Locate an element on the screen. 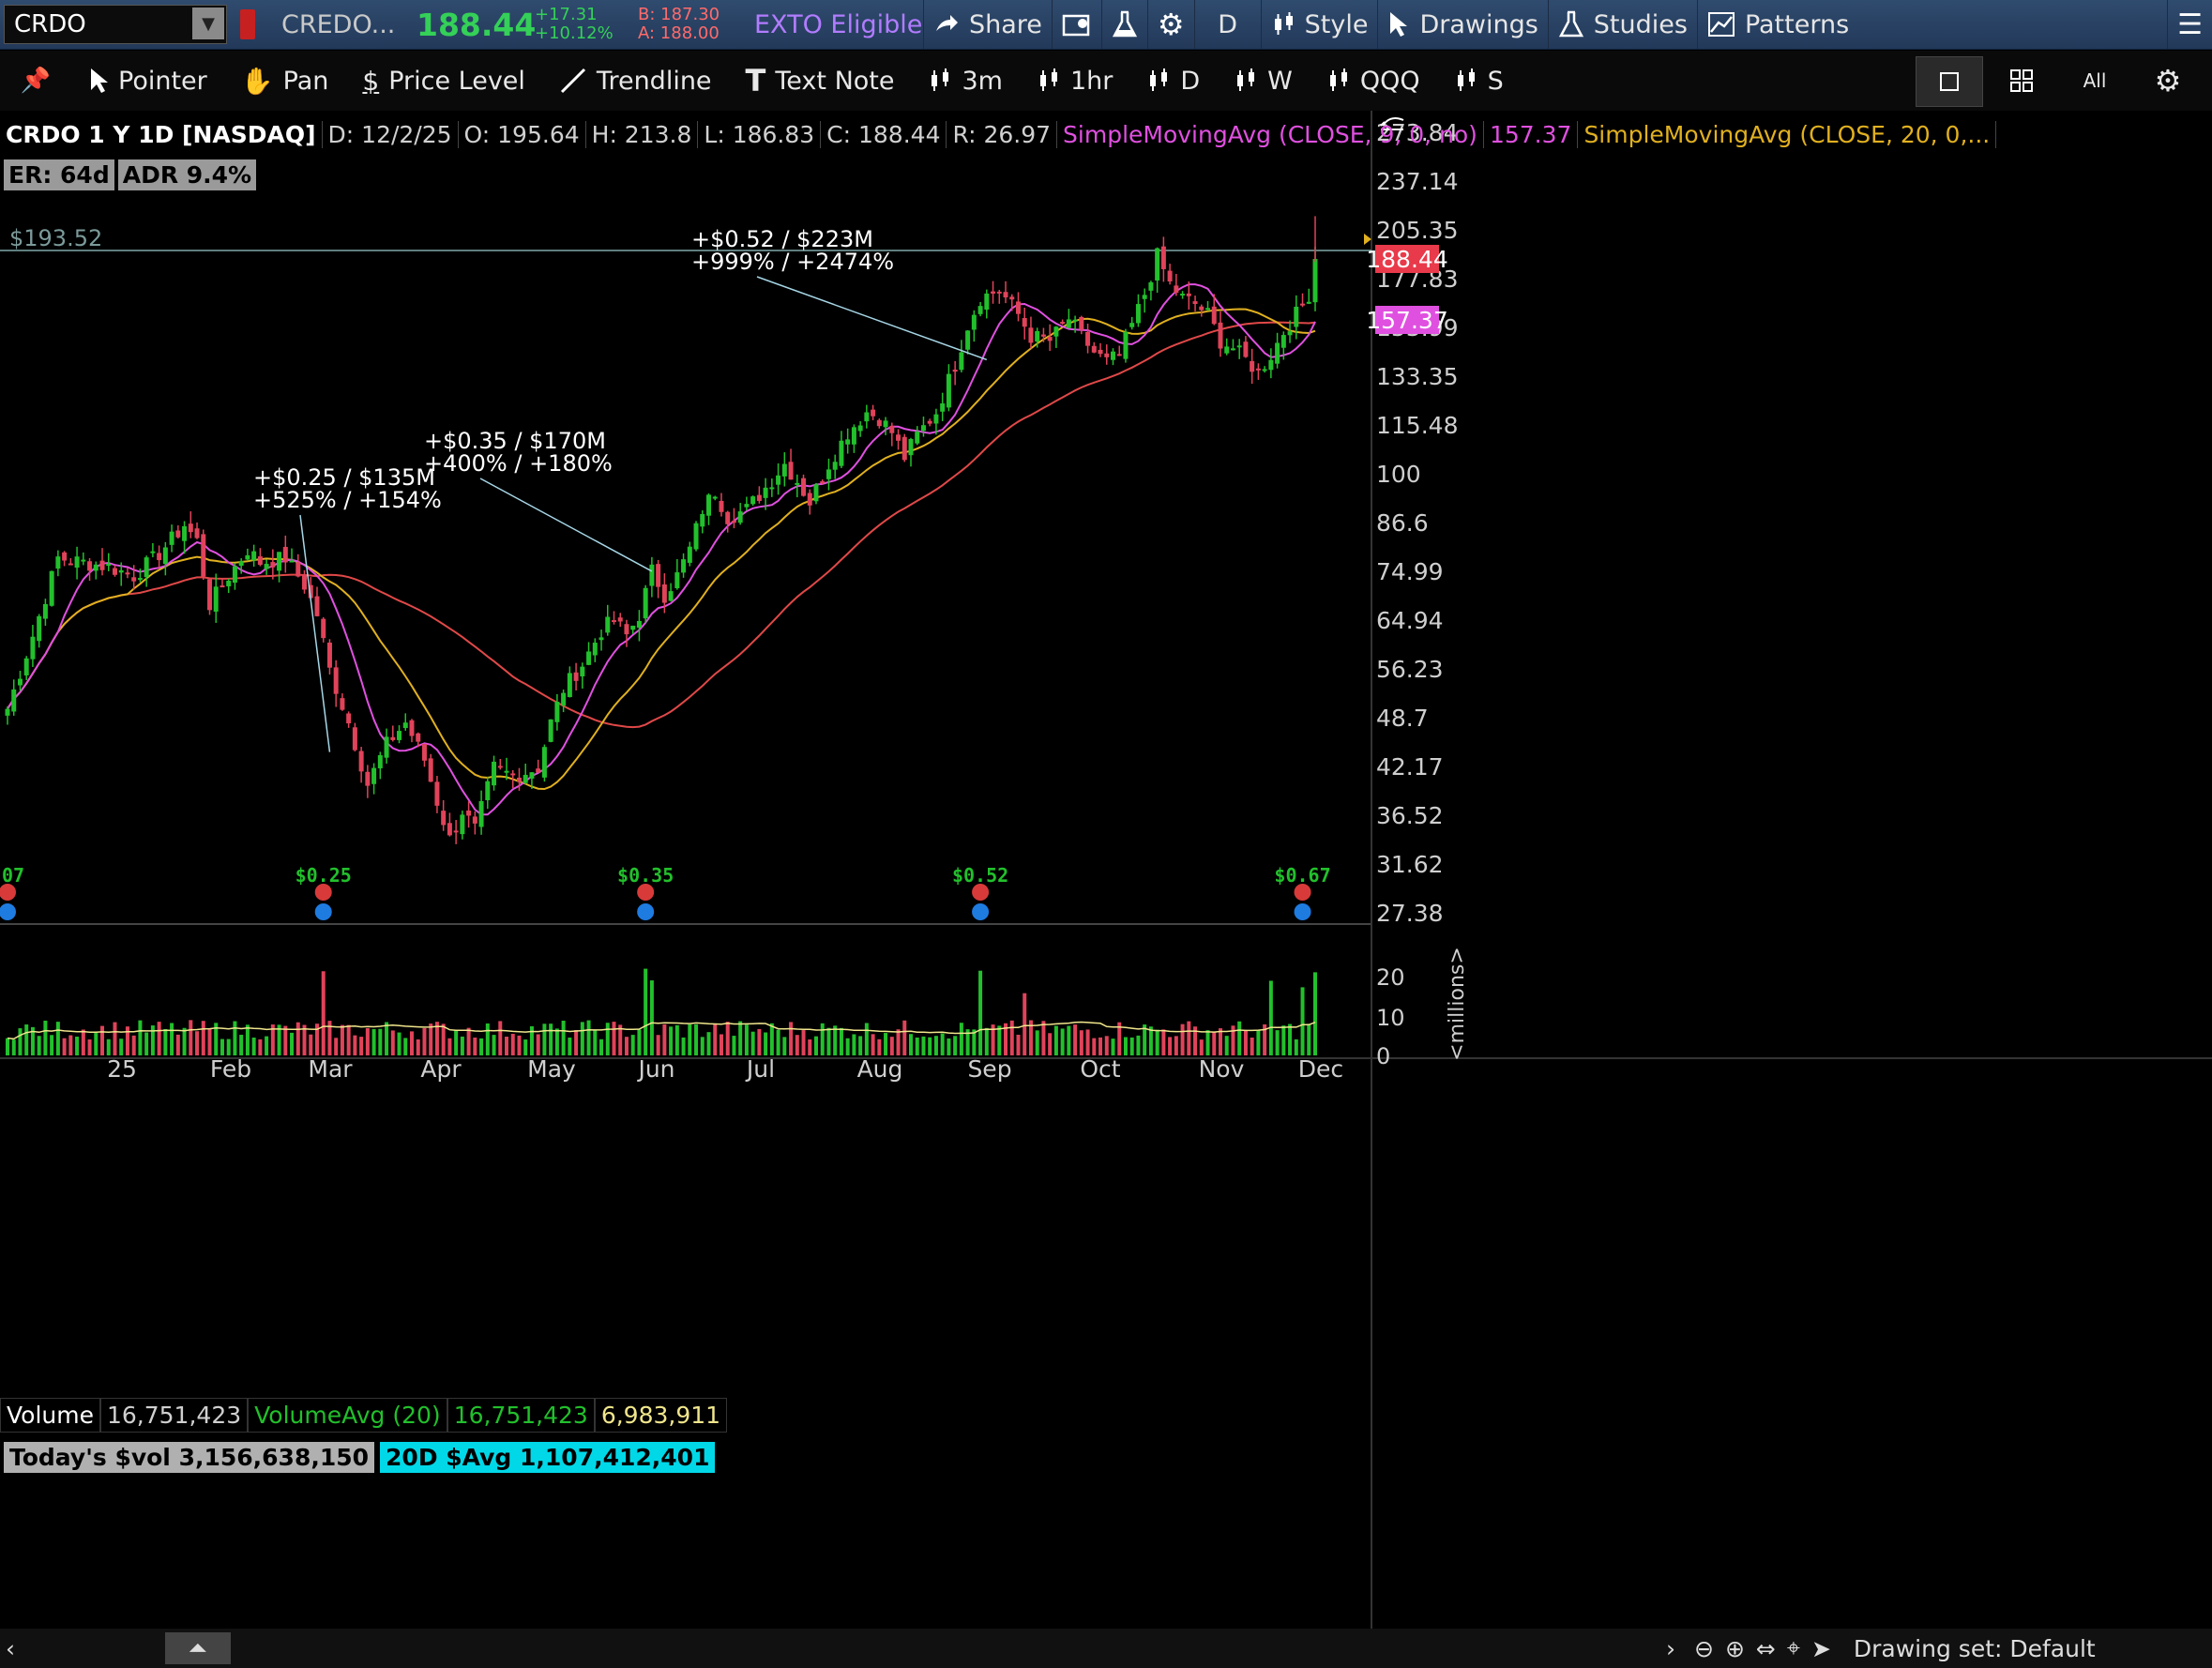 This screenshot has width=2212, height=1668. pointer-tool: Pointer is located at coordinates (147, 81).